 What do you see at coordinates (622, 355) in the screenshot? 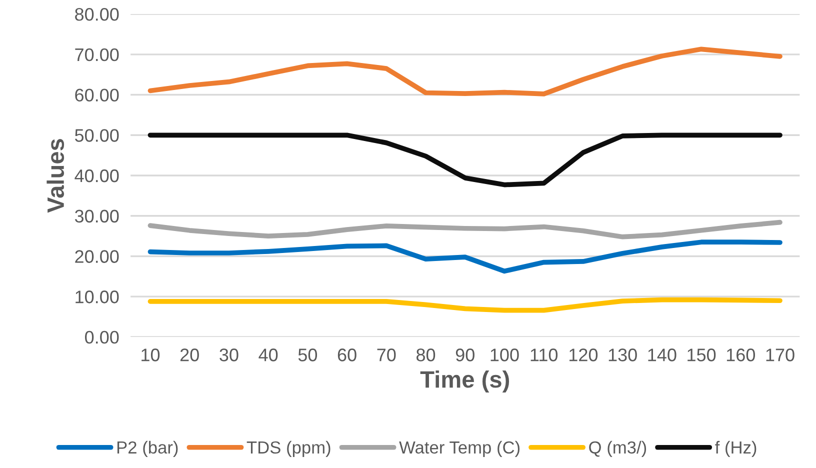
I see `x-tick-label: 130` at bounding box center [622, 355].